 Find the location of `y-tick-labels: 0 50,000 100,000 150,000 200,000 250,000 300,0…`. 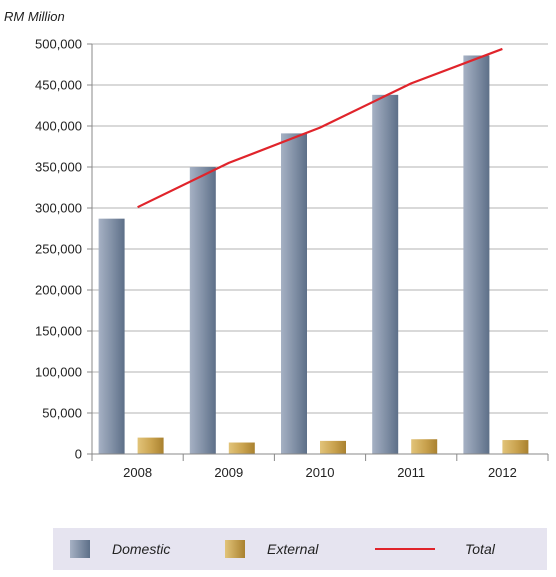

y-tick-labels: 0 50,000 100,000 150,000 200,000 250,000 300,0… is located at coordinates (63, 249).